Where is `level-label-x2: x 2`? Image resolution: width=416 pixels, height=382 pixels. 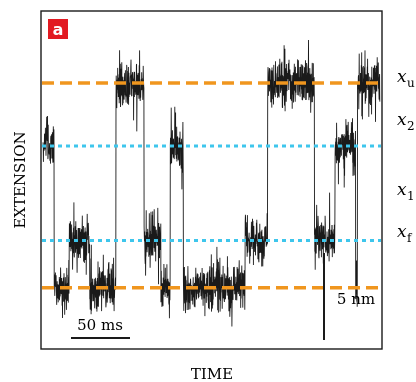
level-label-x2: x 2 is located at coordinates (406, 121).